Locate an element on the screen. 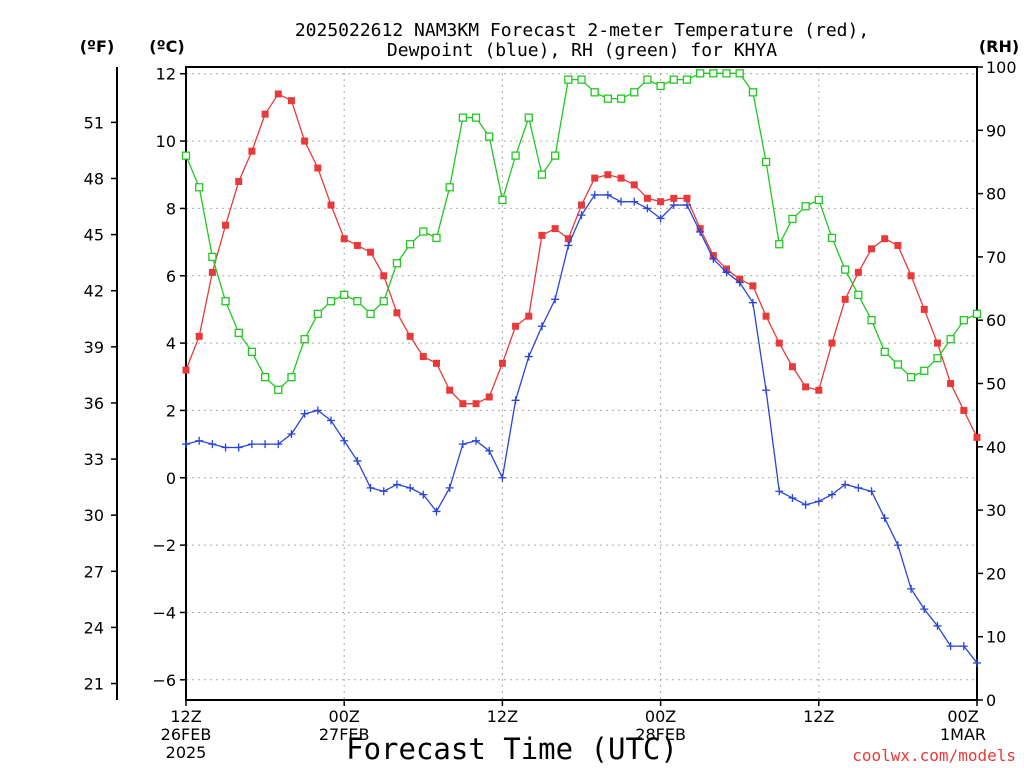  fahrenheit-tick-label-4: 33 is located at coordinates (94, 459).